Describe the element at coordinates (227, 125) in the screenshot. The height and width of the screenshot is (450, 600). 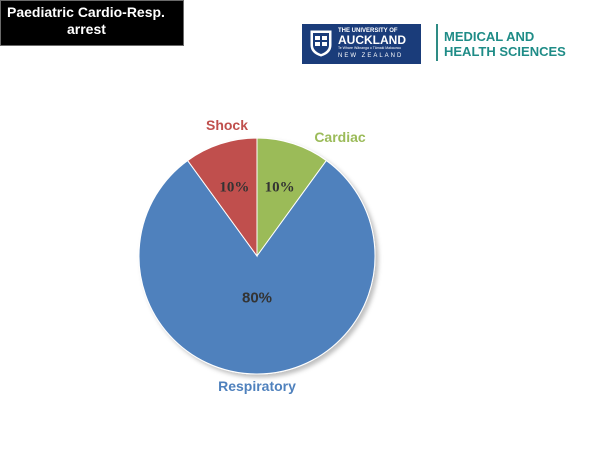
I see `pie-category-label-shock: Shock` at that location.